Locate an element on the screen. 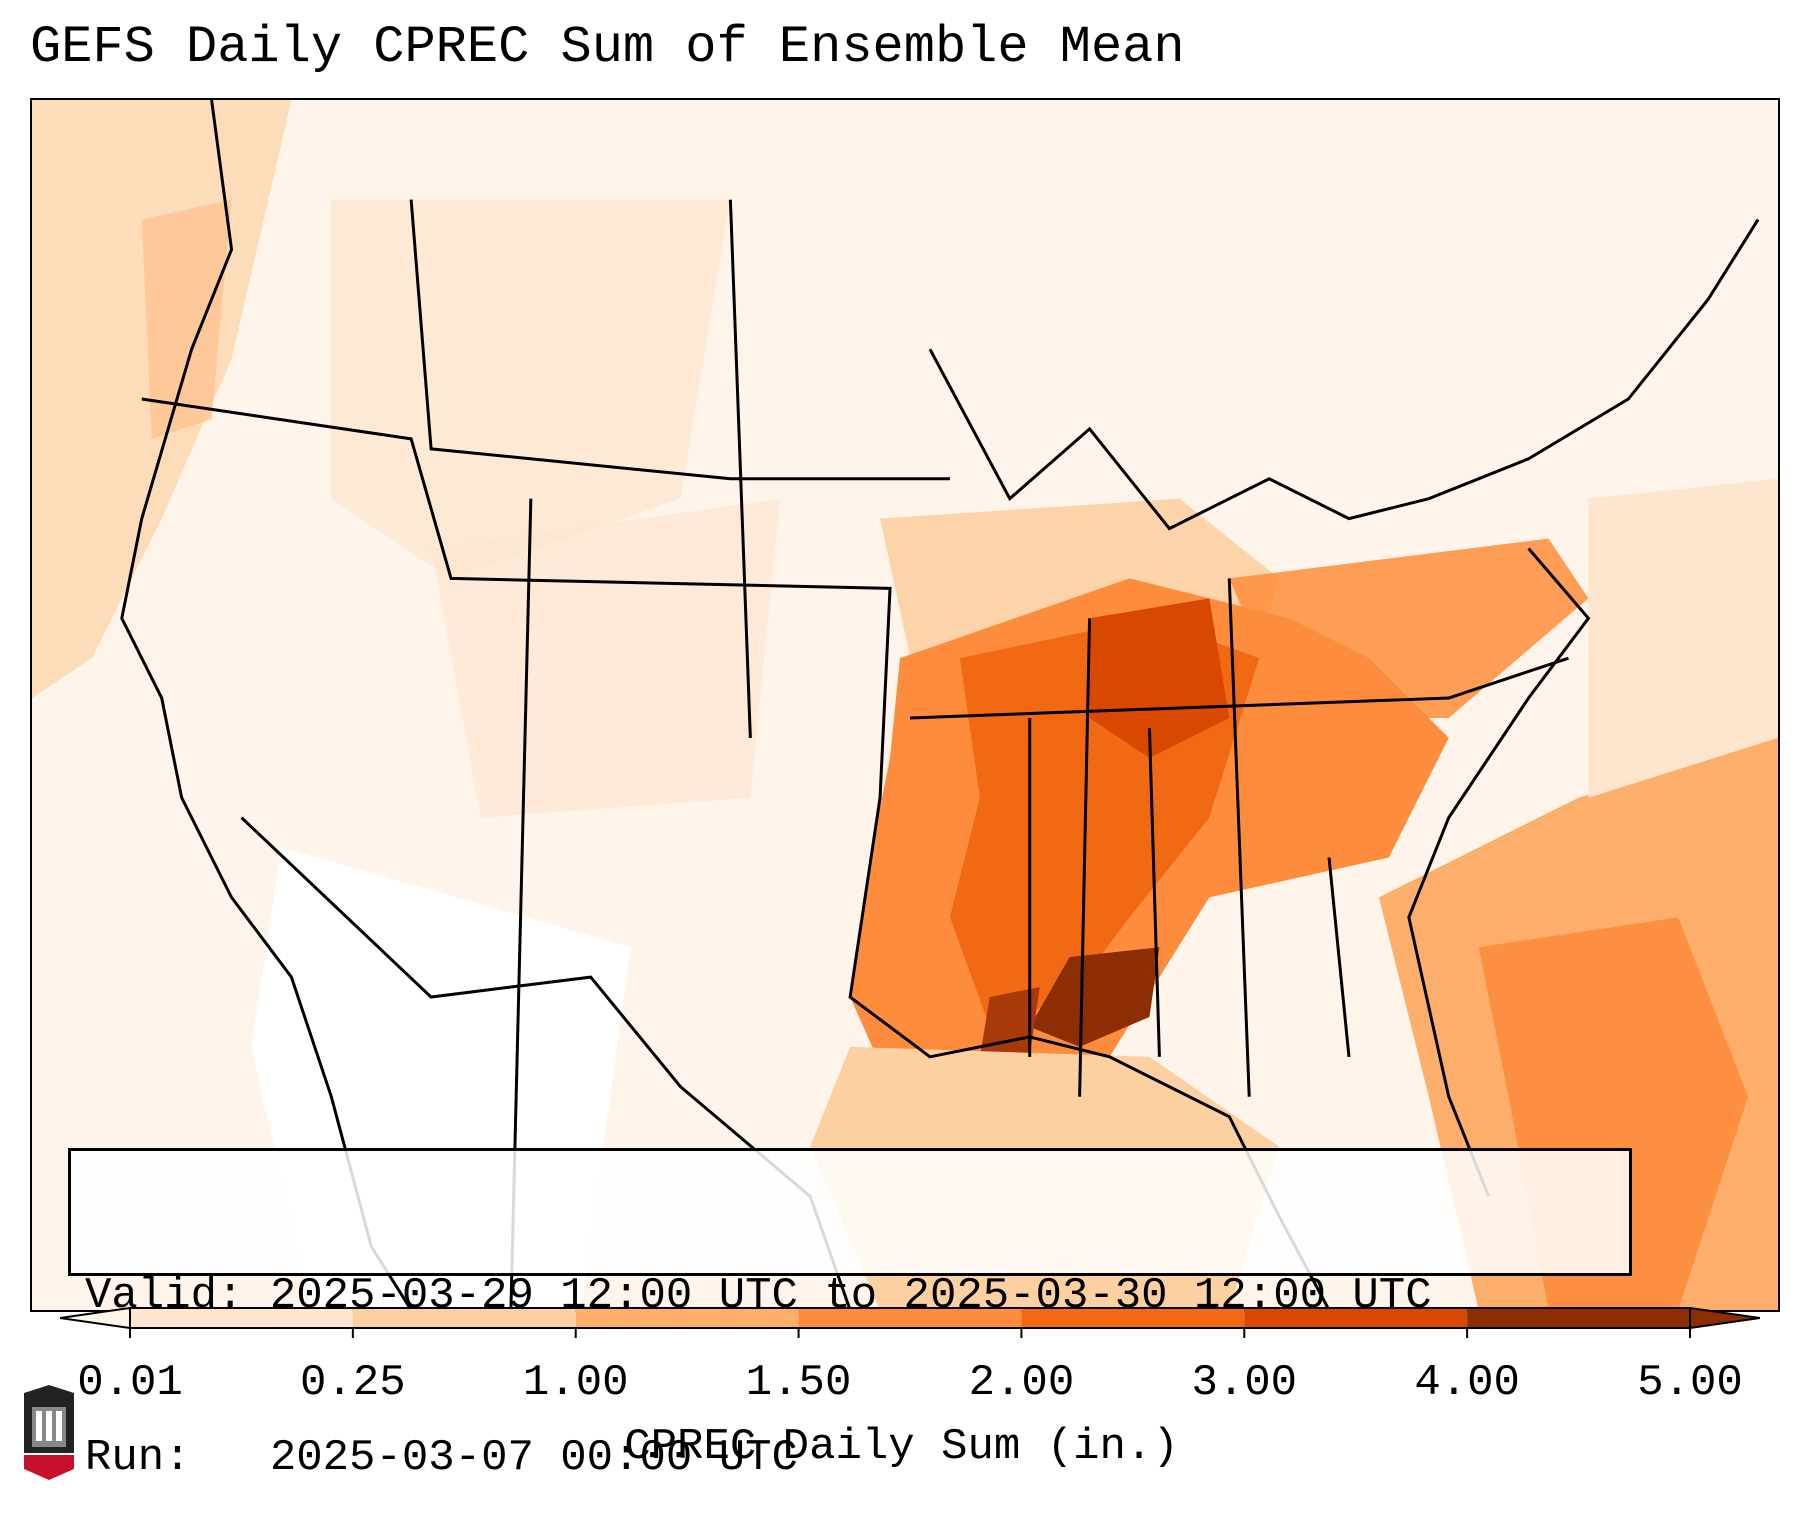  colorbar-tick-label: 1.00 is located at coordinates (575, 1383).